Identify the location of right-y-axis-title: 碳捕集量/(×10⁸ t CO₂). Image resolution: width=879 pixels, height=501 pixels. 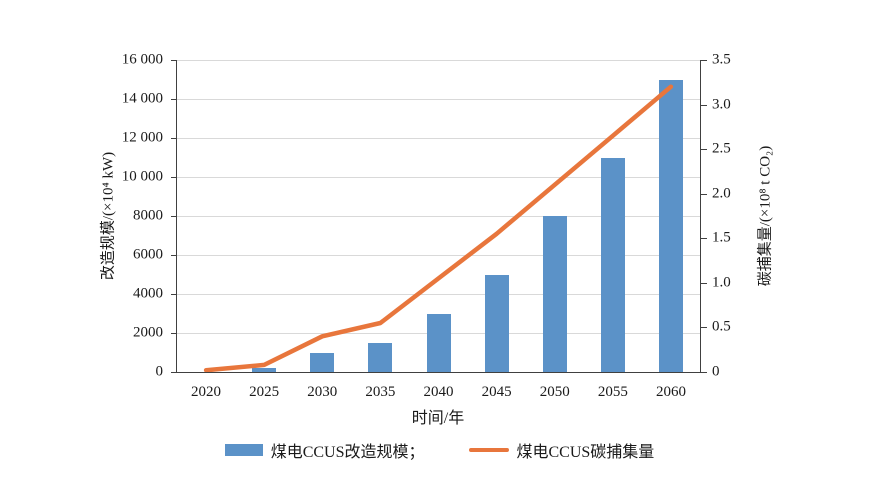
(765, 216).